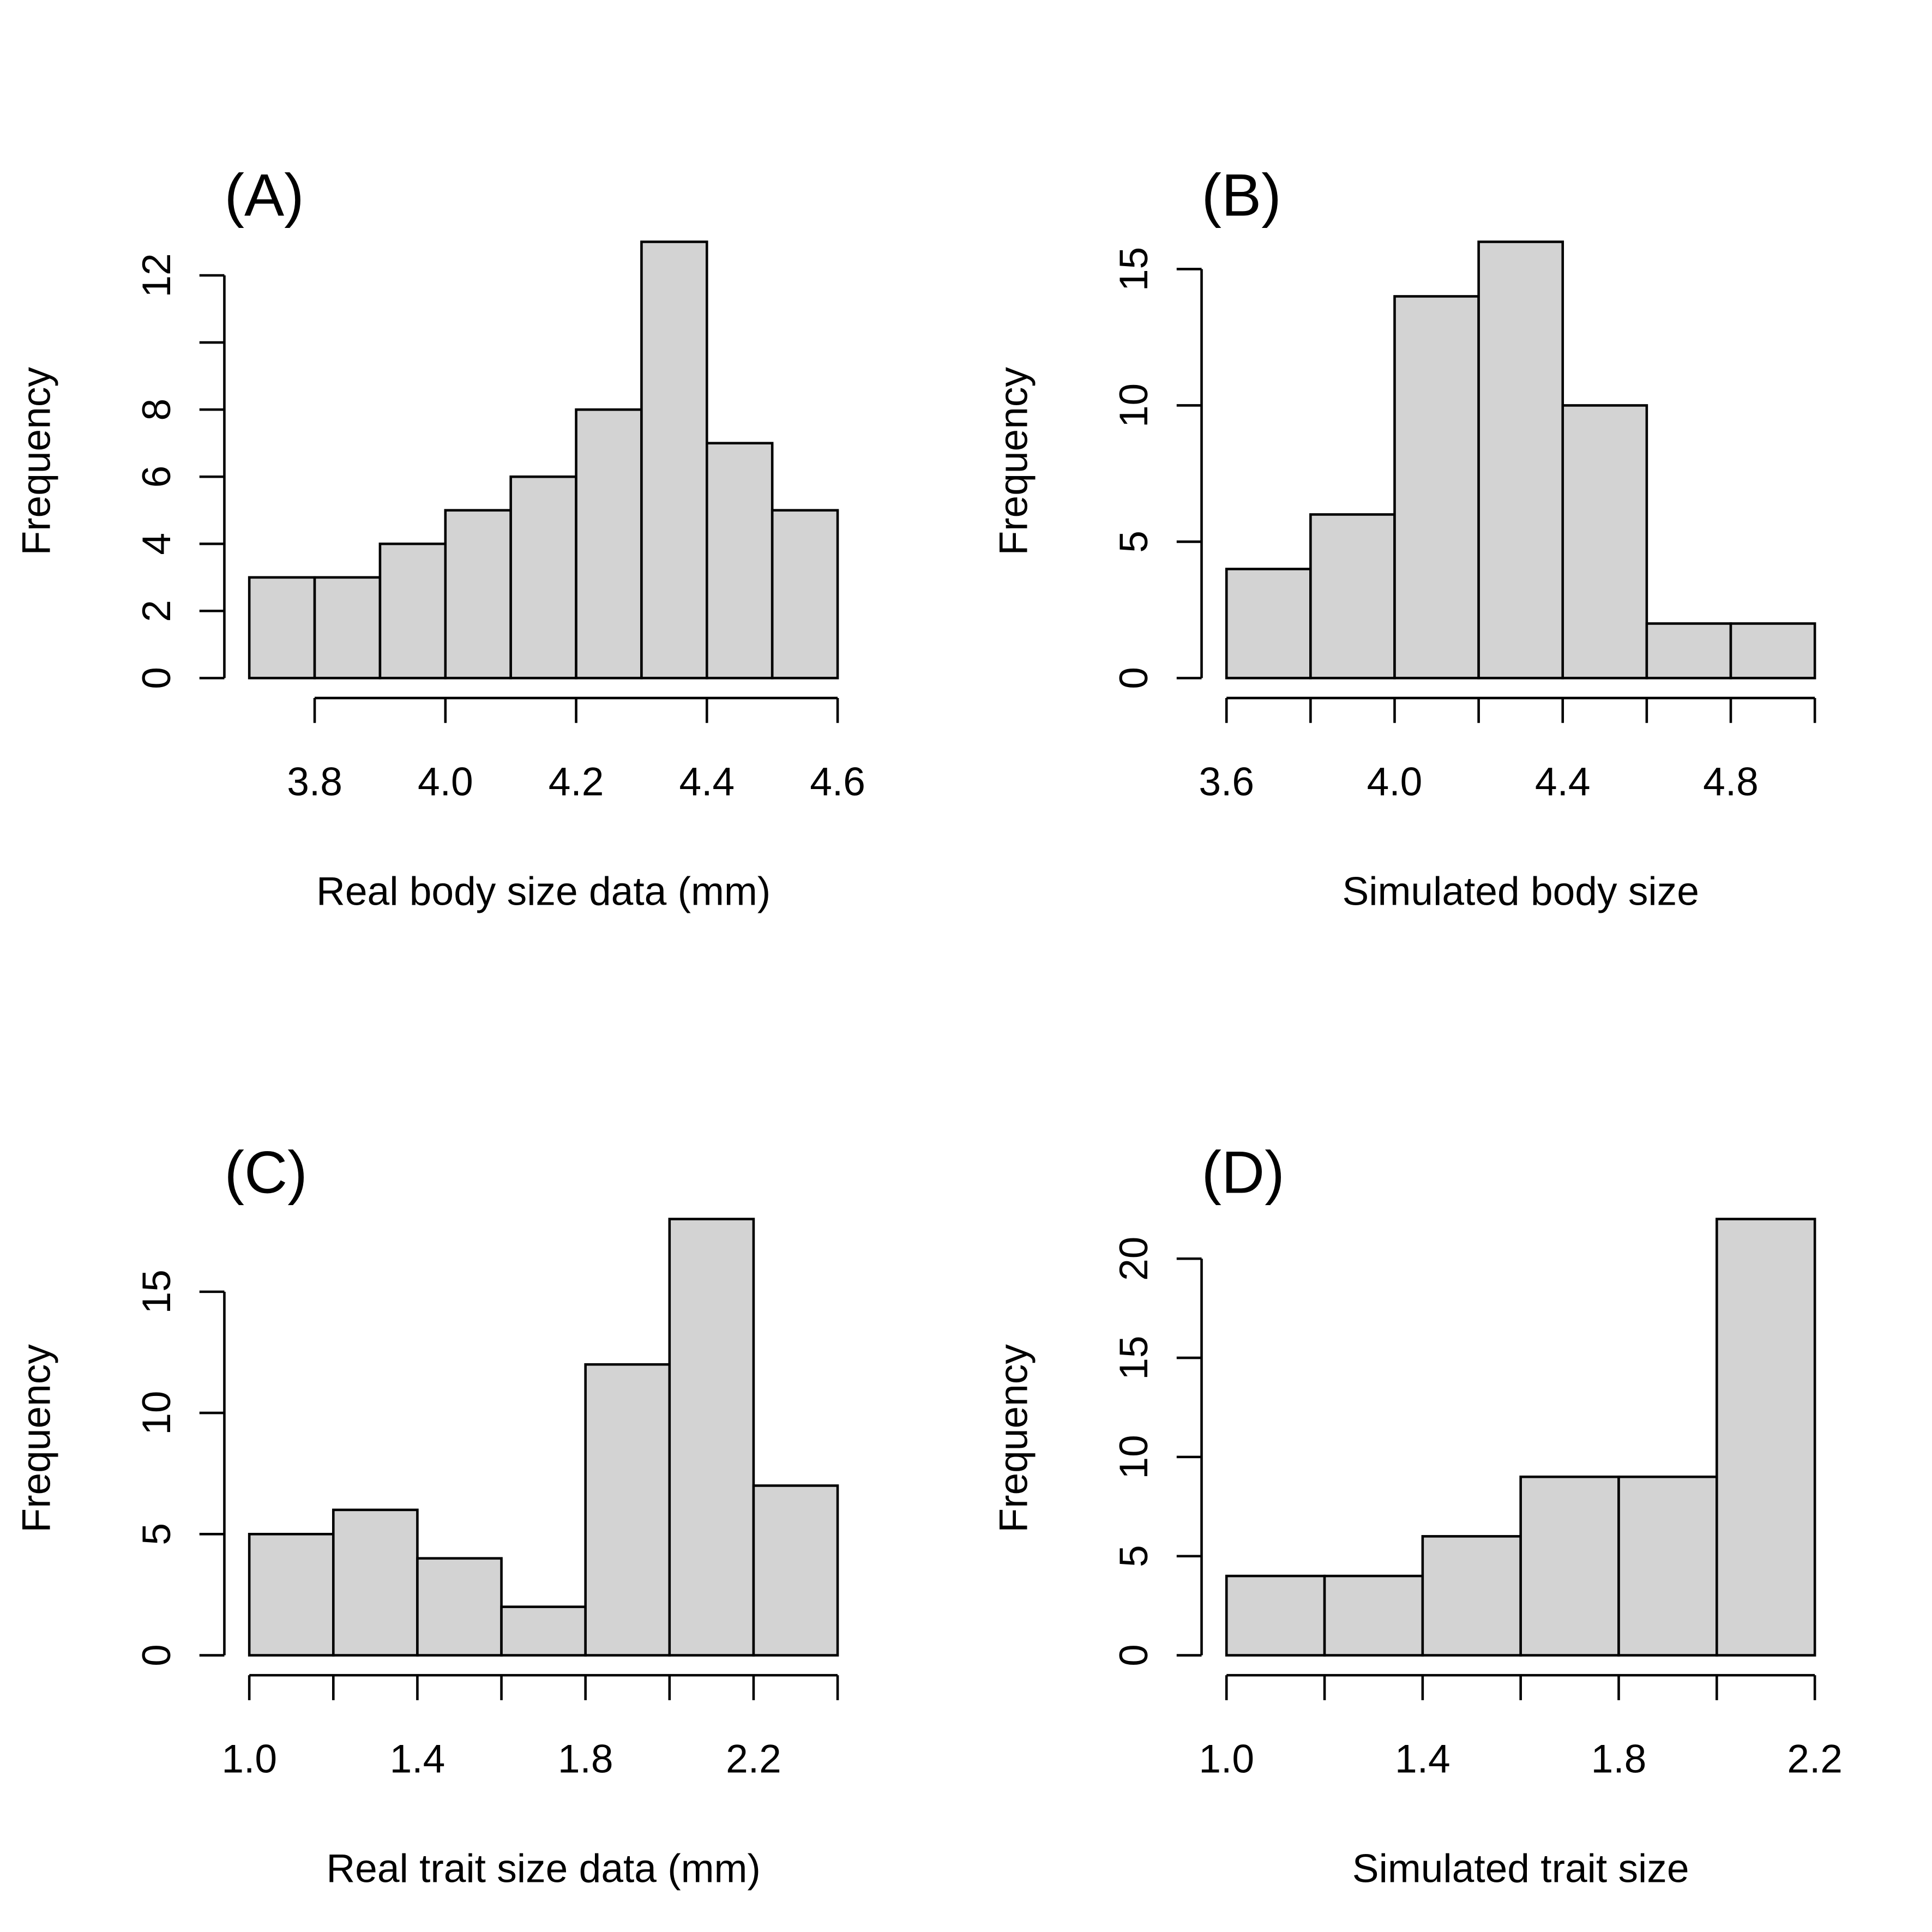 This screenshot has width=1932, height=1932. What do you see at coordinates (157, 611) in the screenshot?
I see `y-tick-label: 2` at bounding box center [157, 611].